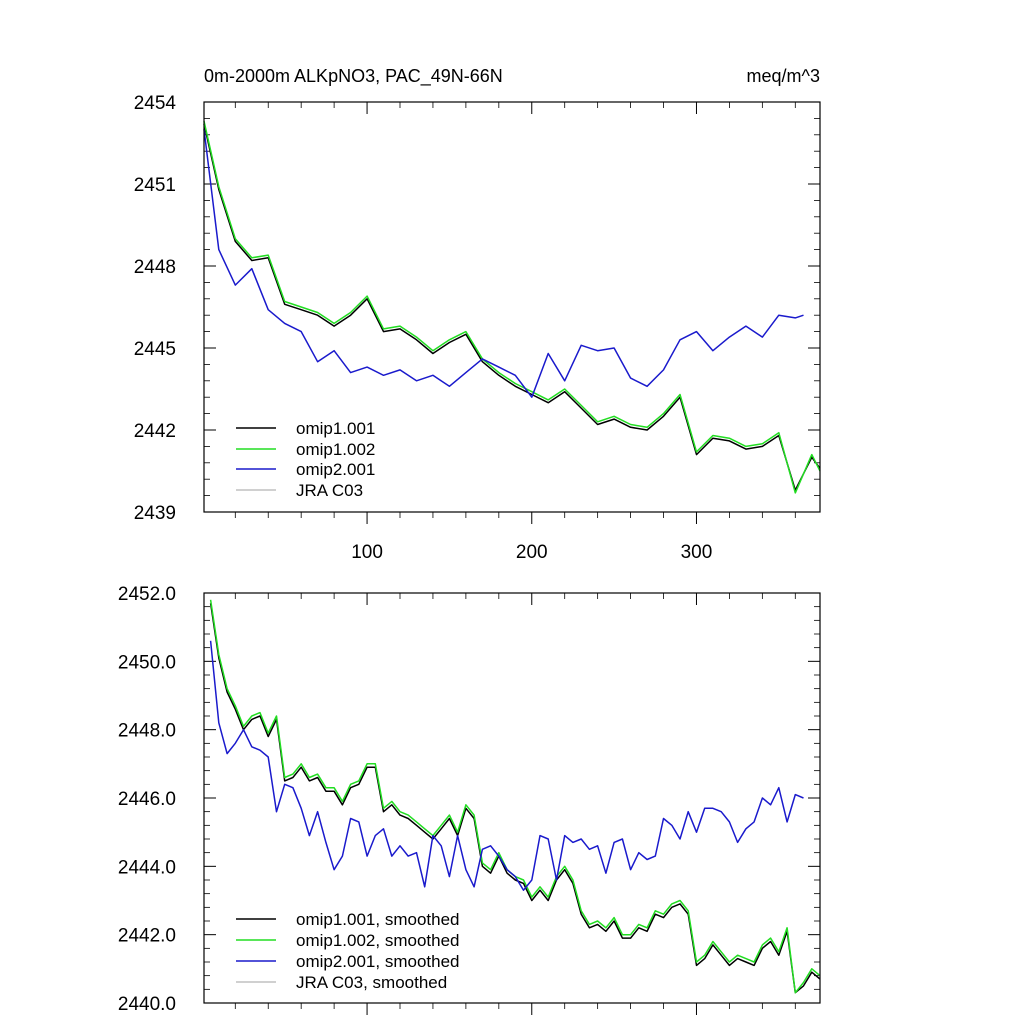  I want to click on top-legend: omip1.001 omip1.002 omip2.001 JRA C03, so click(305, 459).